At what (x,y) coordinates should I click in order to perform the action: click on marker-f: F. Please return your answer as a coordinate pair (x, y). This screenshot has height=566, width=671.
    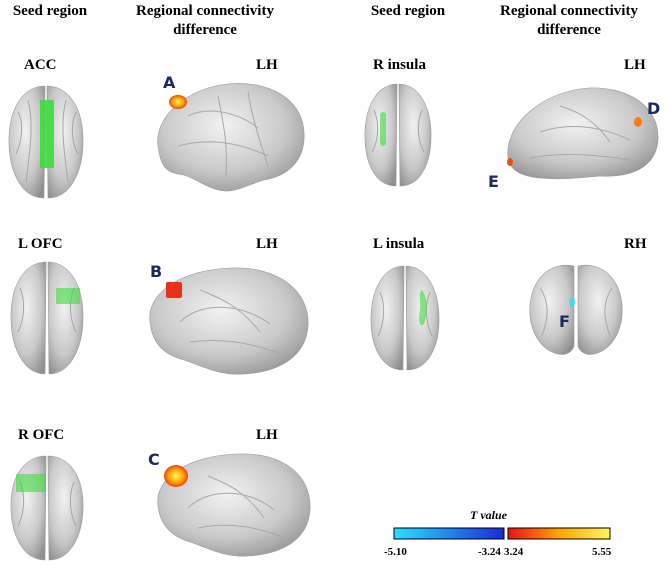
    Looking at the image, I should click on (564, 321).